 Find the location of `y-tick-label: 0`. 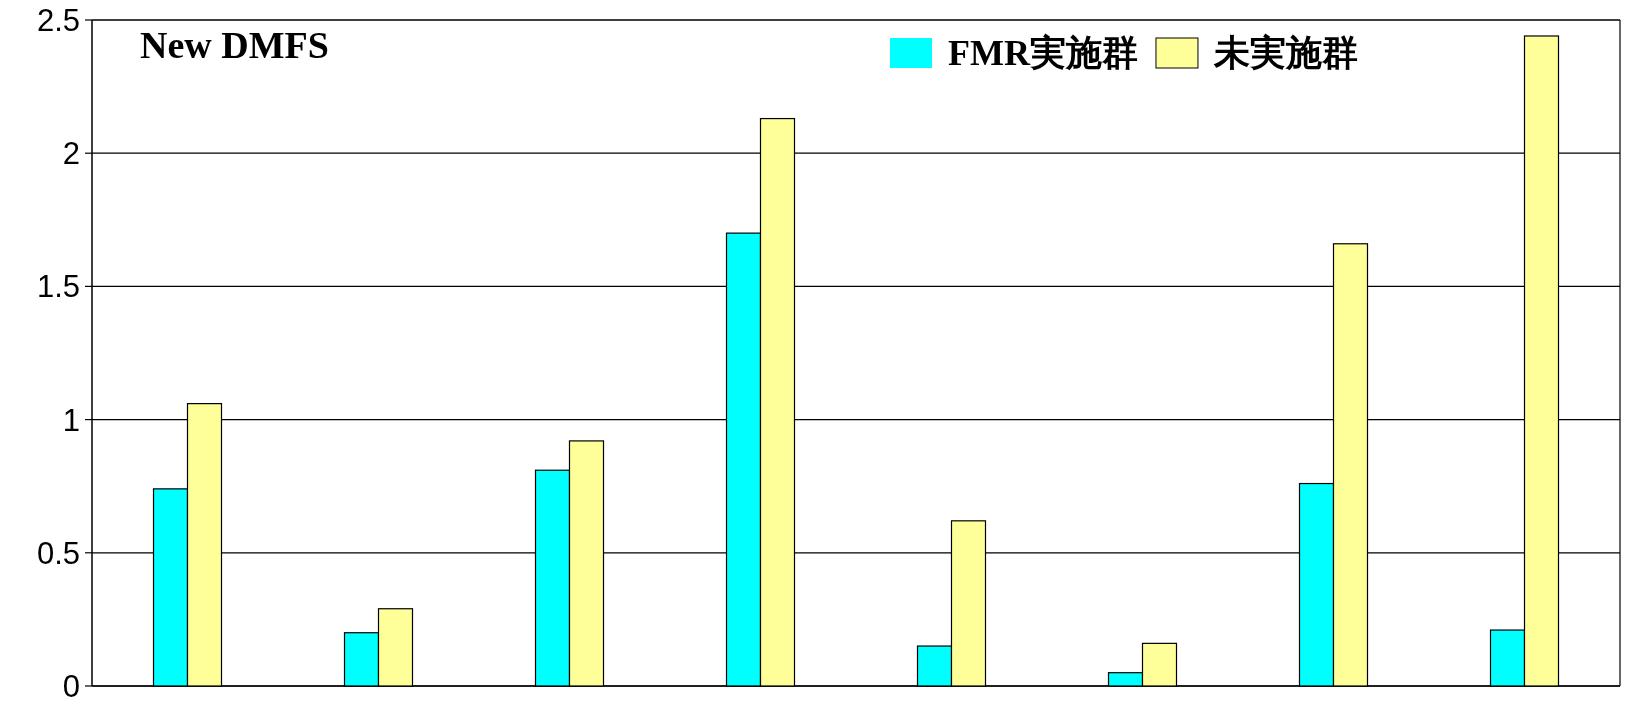

y-tick-label: 0 is located at coordinates (71, 686).